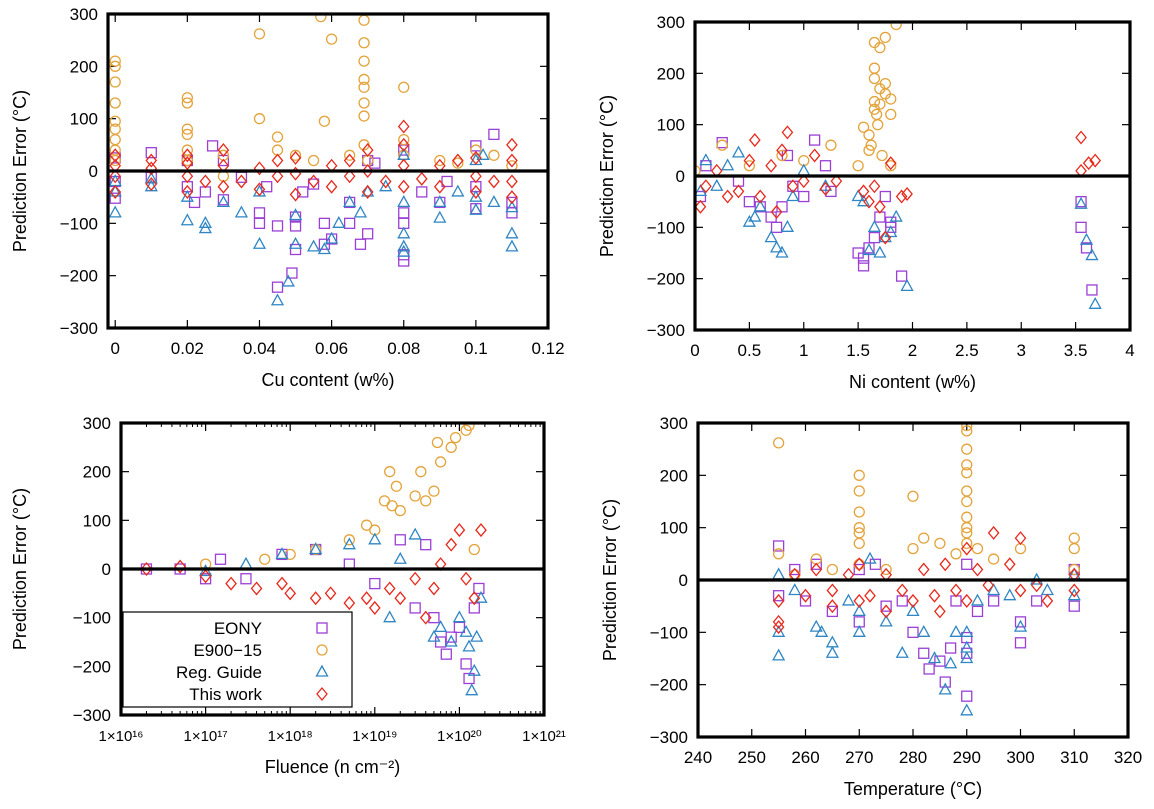  Describe the element at coordinates (858, 350) in the screenshot. I see `x-tick-label: 1.5` at that location.